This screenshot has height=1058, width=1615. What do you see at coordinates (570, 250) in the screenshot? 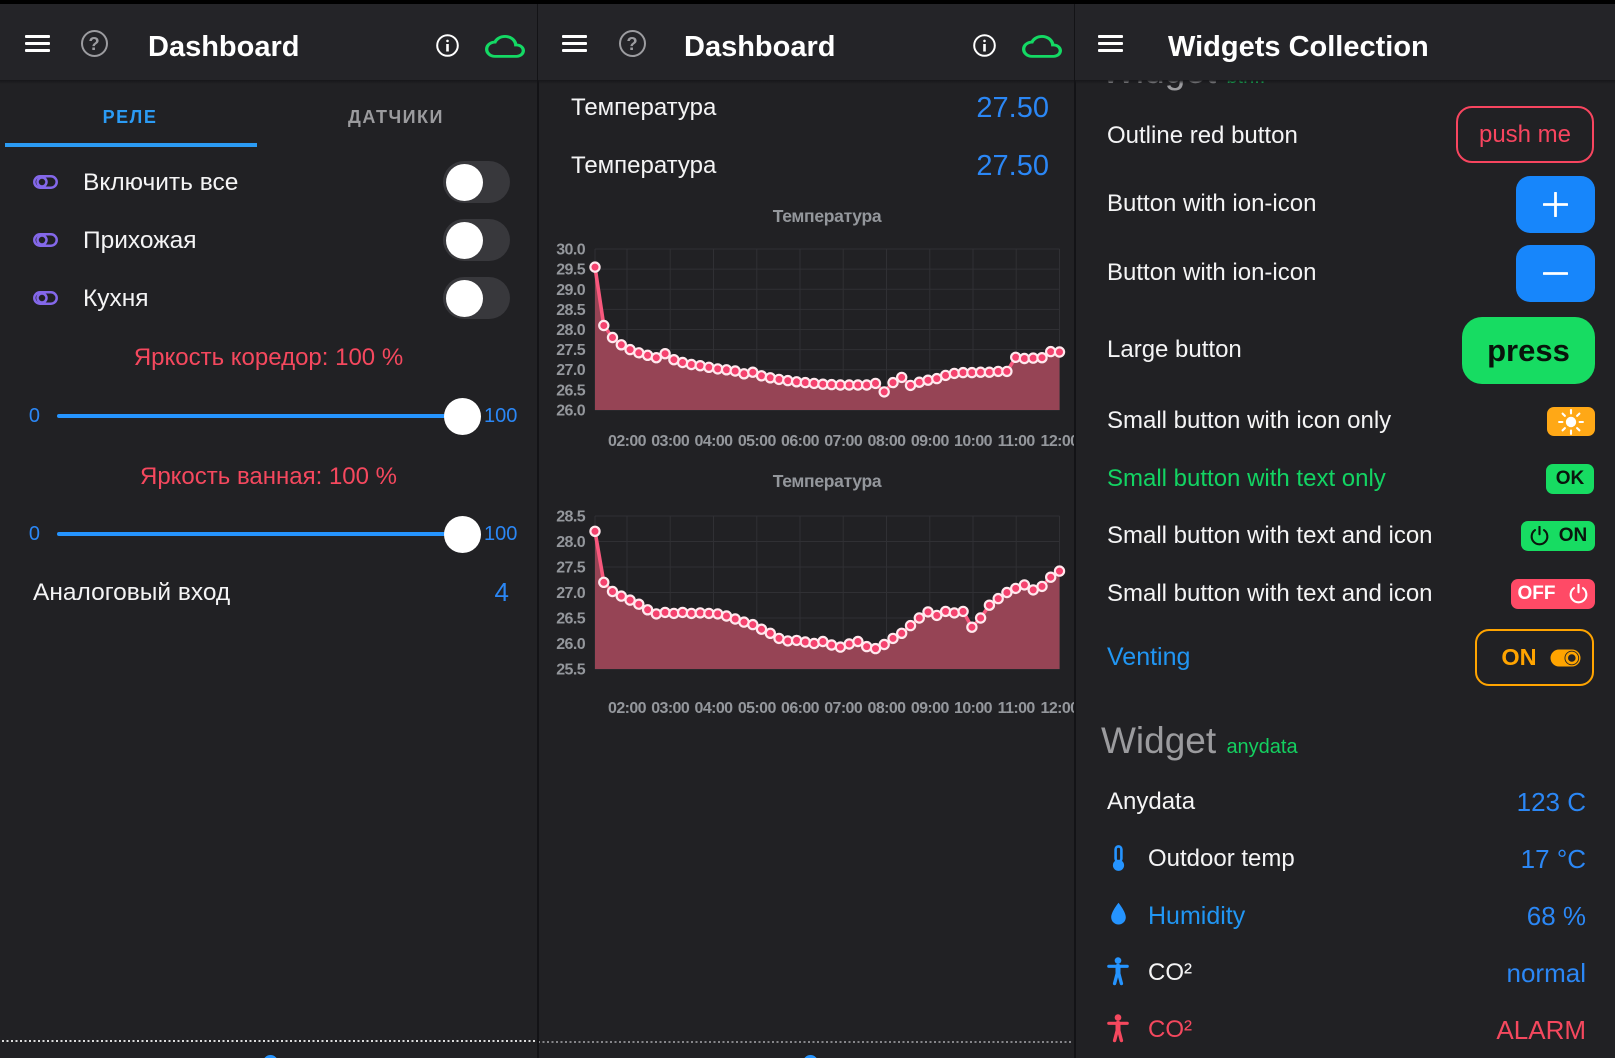
I see `svg-text: 30.0` at bounding box center [570, 250].